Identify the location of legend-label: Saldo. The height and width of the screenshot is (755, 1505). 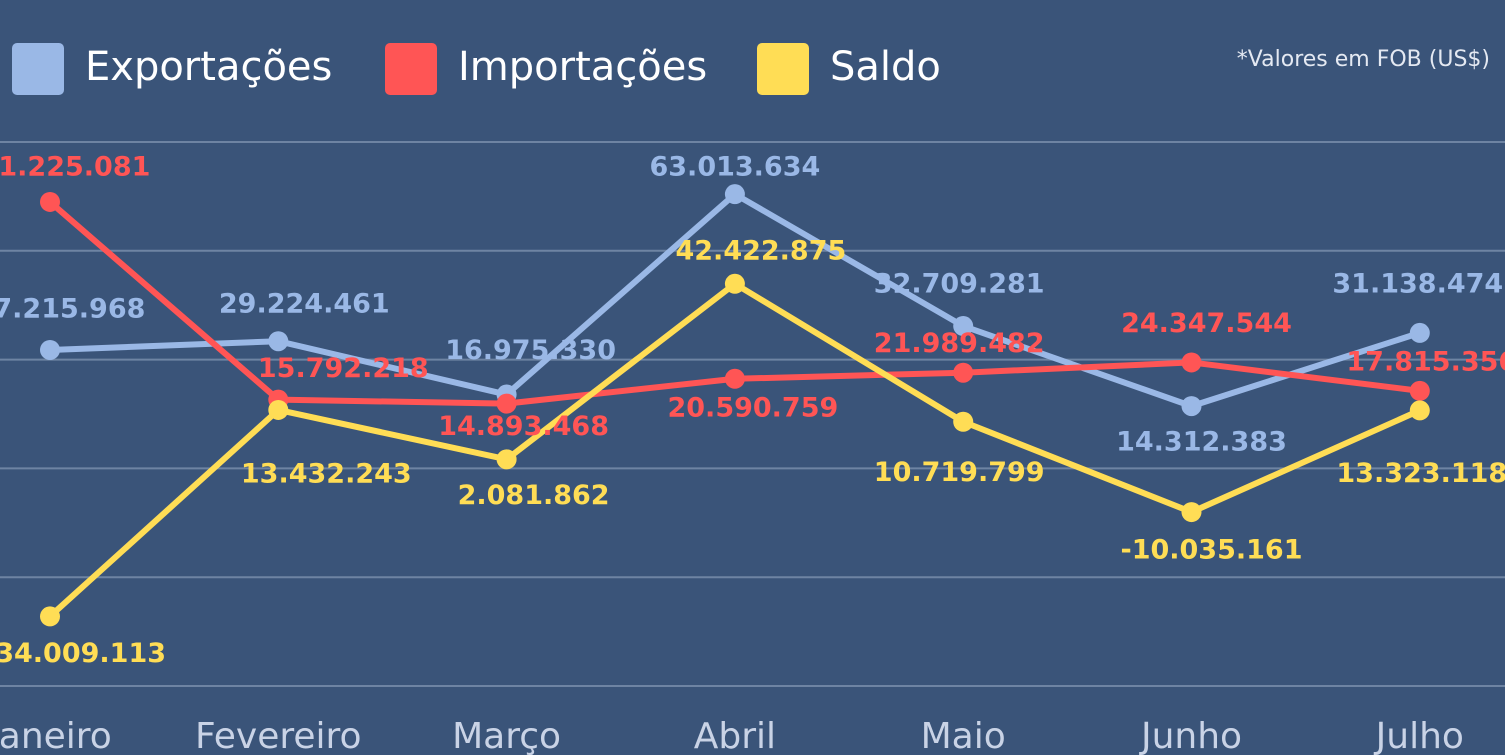
(885, 67).